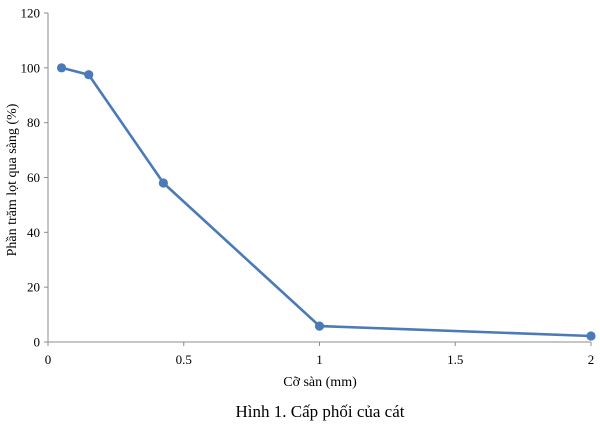 The height and width of the screenshot is (430, 600). What do you see at coordinates (31, 13) in the screenshot?
I see `y-tick-label: 120` at bounding box center [31, 13].